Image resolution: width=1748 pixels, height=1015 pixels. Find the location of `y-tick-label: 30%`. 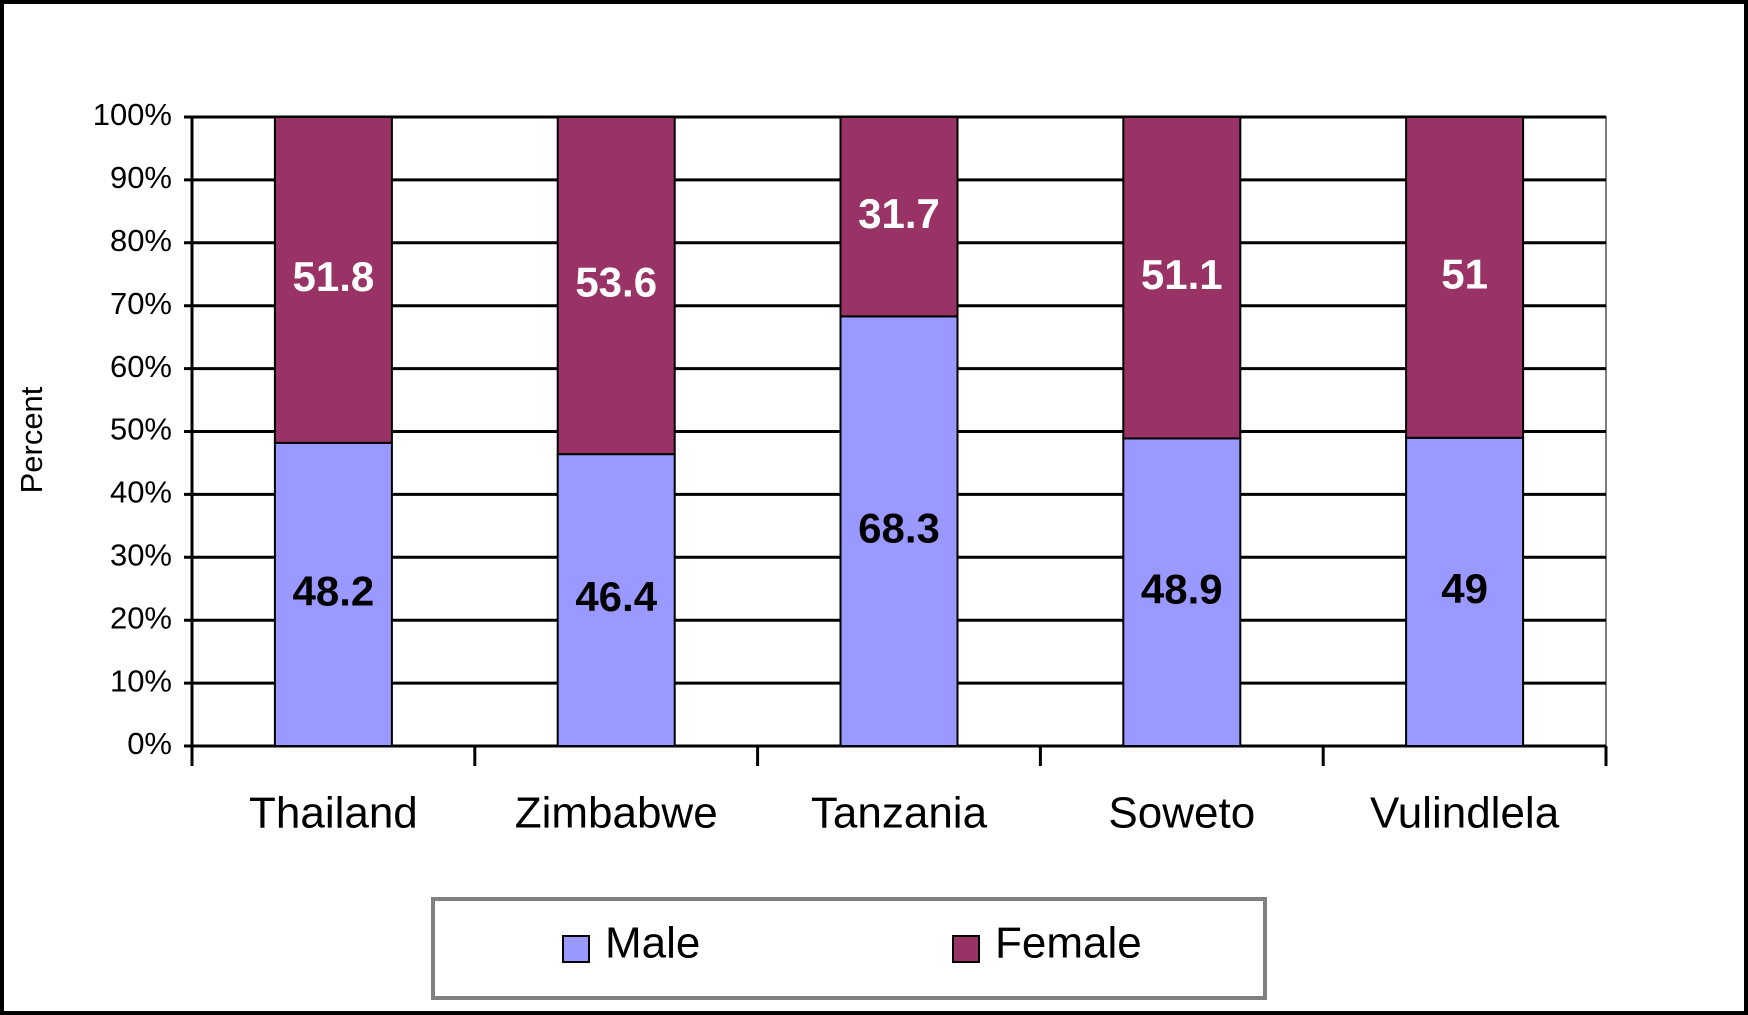

y-tick-label: 30% is located at coordinates (141, 554).